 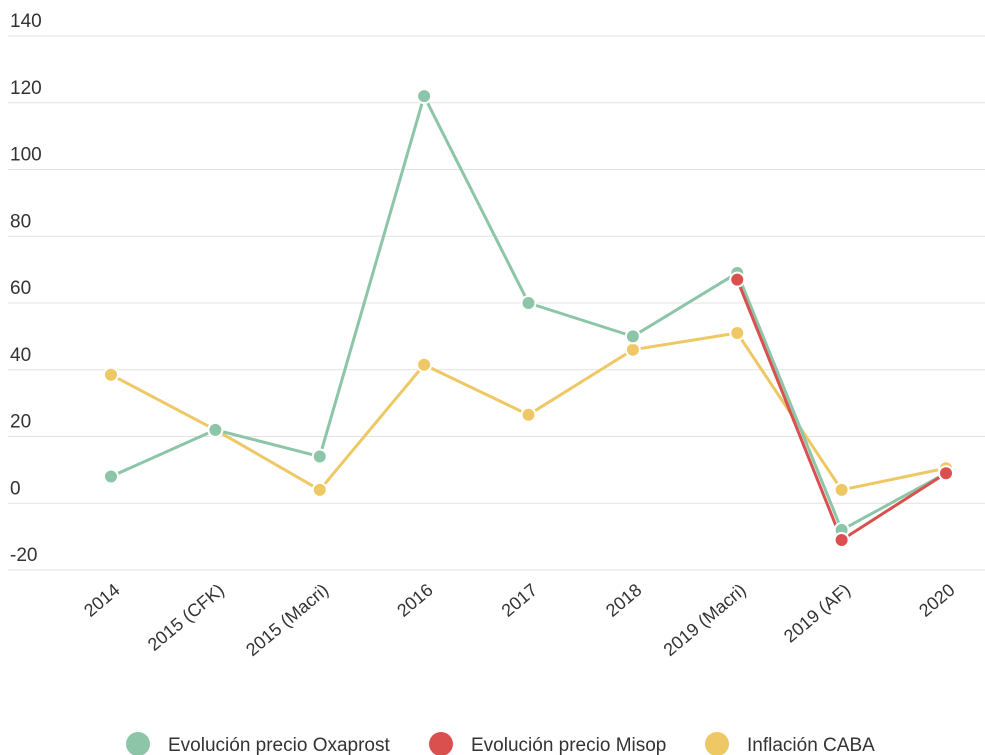 What do you see at coordinates (705, 620) in the screenshot?
I see `x-tick-label: 2019 (Macri)` at bounding box center [705, 620].